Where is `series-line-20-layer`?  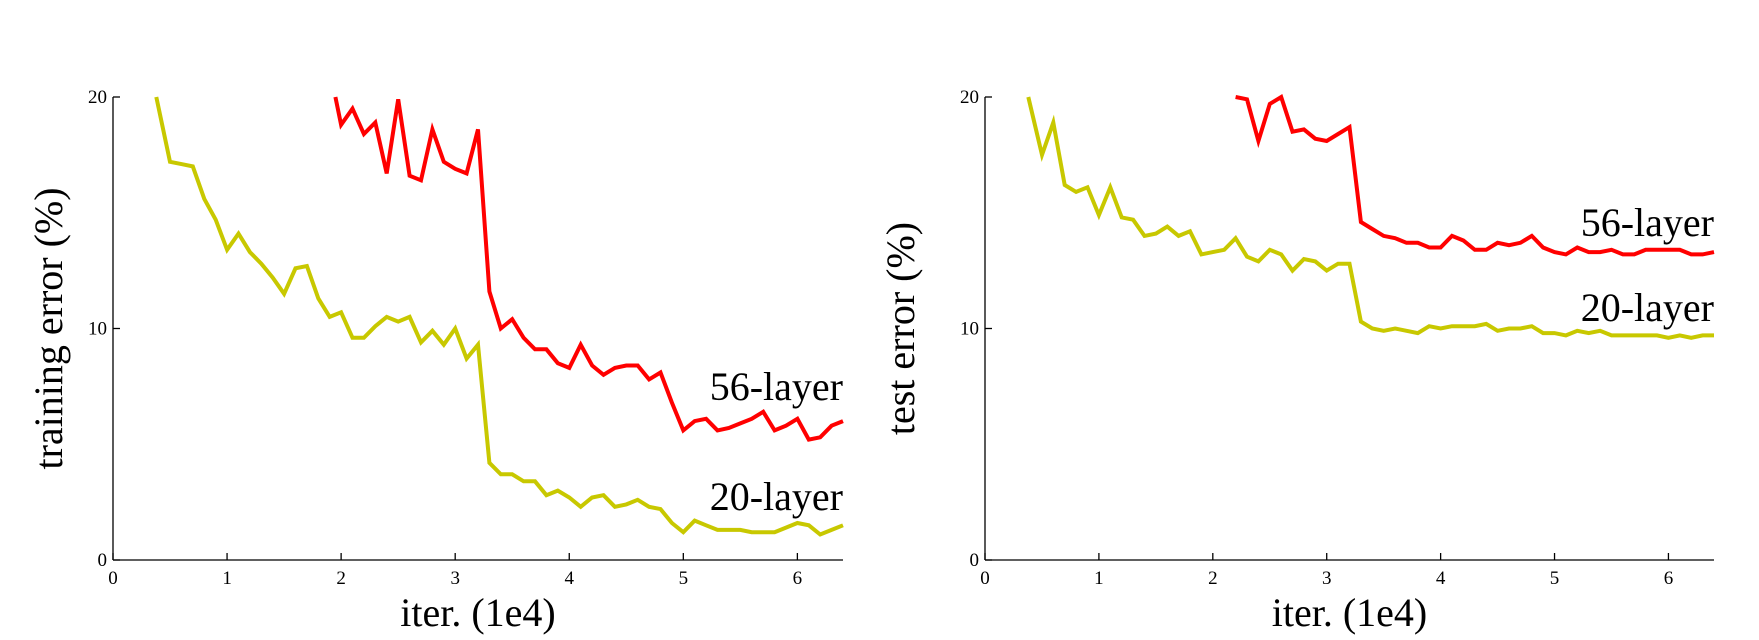 series-line-20-layer is located at coordinates (1370, 218).